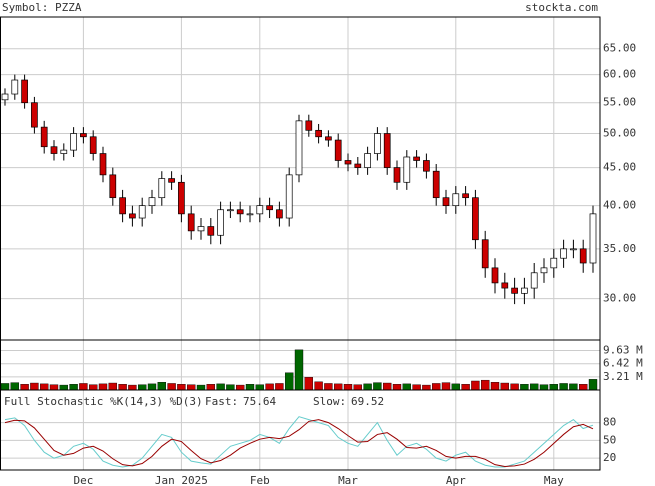 This screenshot has width=655, height=486. Describe the element at coordinates (609, 422) in the screenshot. I see `y-tick-label: 80` at that location.